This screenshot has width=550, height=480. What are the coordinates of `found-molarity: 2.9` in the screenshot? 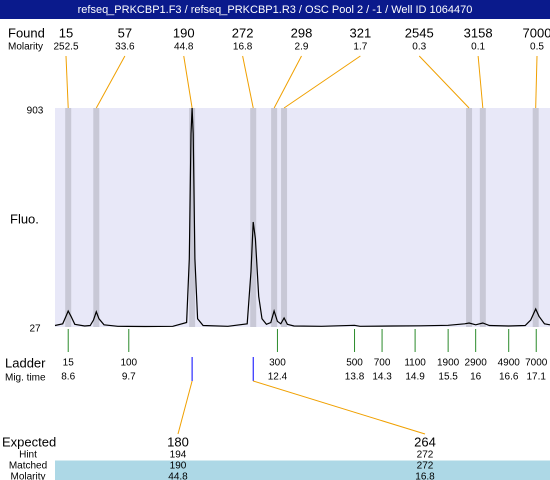 It's located at (302, 47).